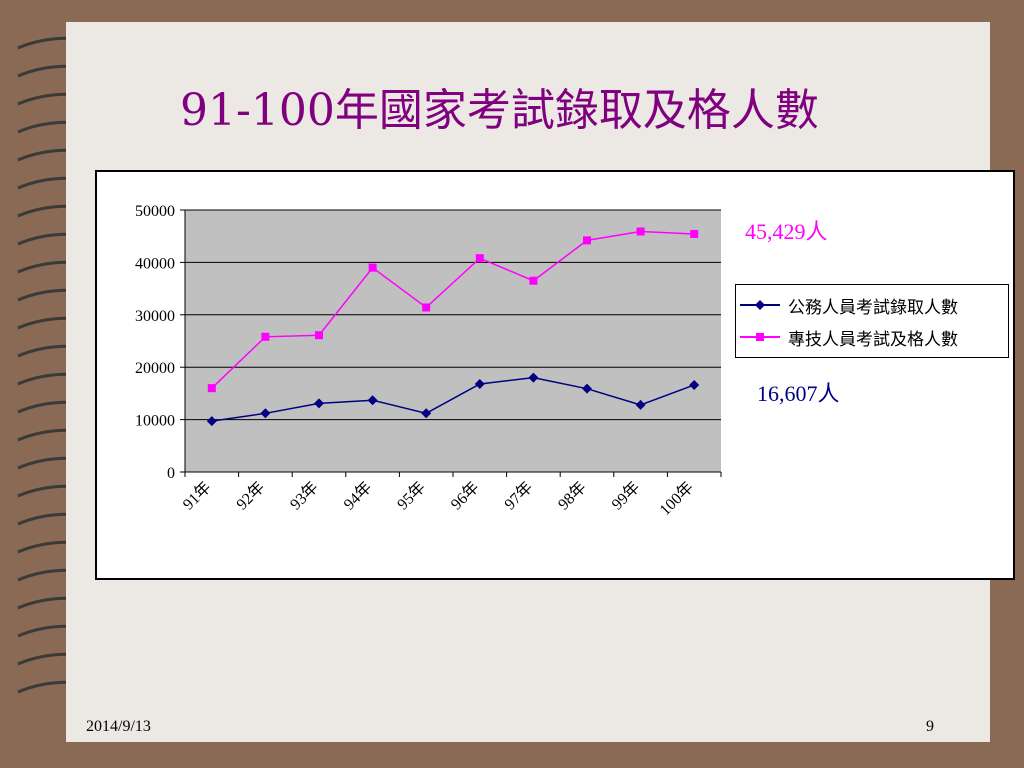 The width and height of the screenshot is (1024, 768). I want to click on x-tick-label: 99年, so click(625, 495).